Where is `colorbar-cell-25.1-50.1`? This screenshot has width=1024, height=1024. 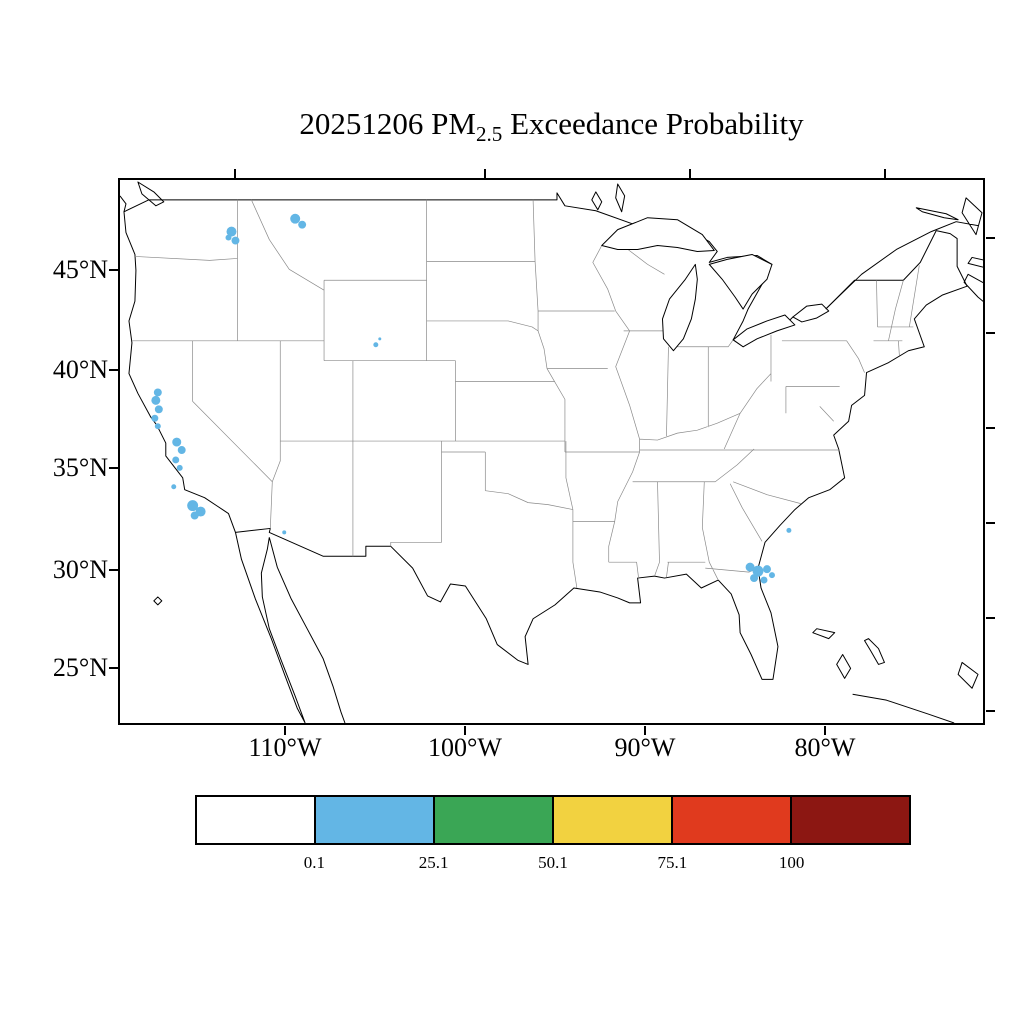 colorbar-cell-25.1-50.1 is located at coordinates (492, 820).